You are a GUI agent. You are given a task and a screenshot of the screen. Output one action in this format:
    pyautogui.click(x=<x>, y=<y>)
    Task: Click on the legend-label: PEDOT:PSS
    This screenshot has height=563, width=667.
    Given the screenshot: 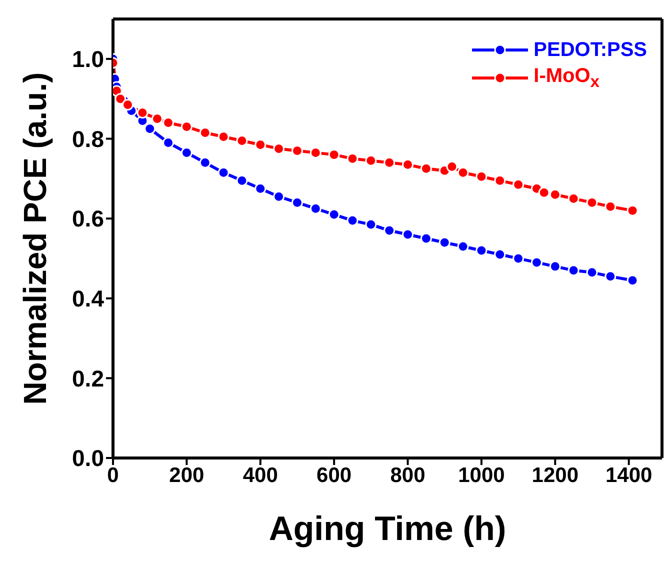 What is the action you would take?
    pyautogui.click(x=590, y=50)
    